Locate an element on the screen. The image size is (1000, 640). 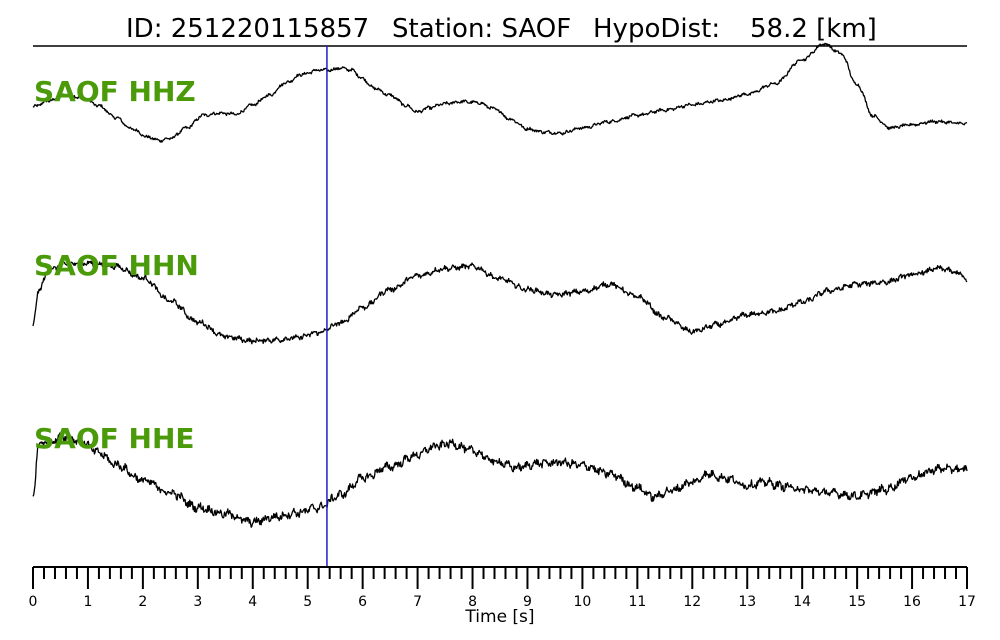
x-axis-label: Time [s] is located at coordinates (499, 617).